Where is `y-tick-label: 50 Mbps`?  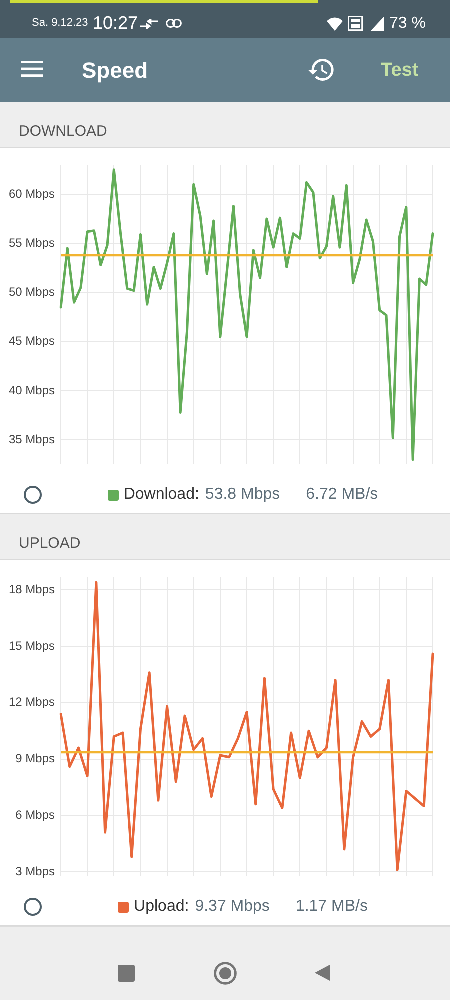 y-tick-label: 50 Mbps is located at coordinates (31, 292).